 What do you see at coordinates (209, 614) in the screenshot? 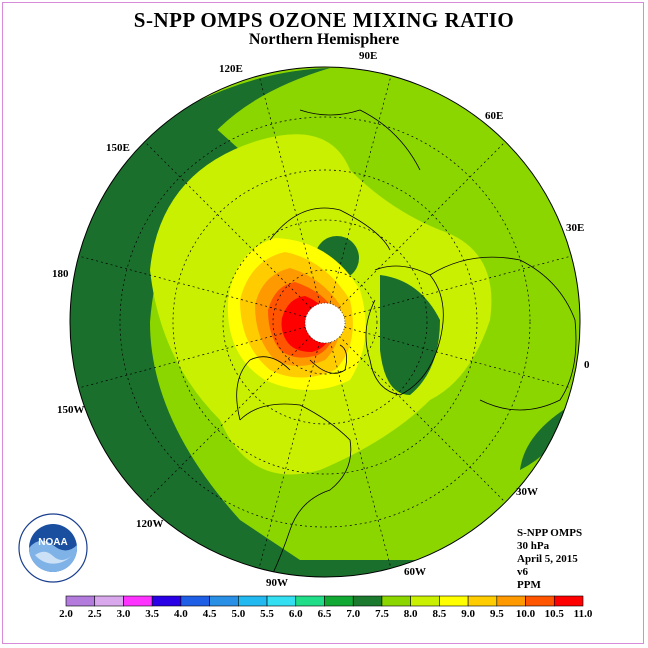
I see `colorbar-label: 4.5` at bounding box center [209, 614].